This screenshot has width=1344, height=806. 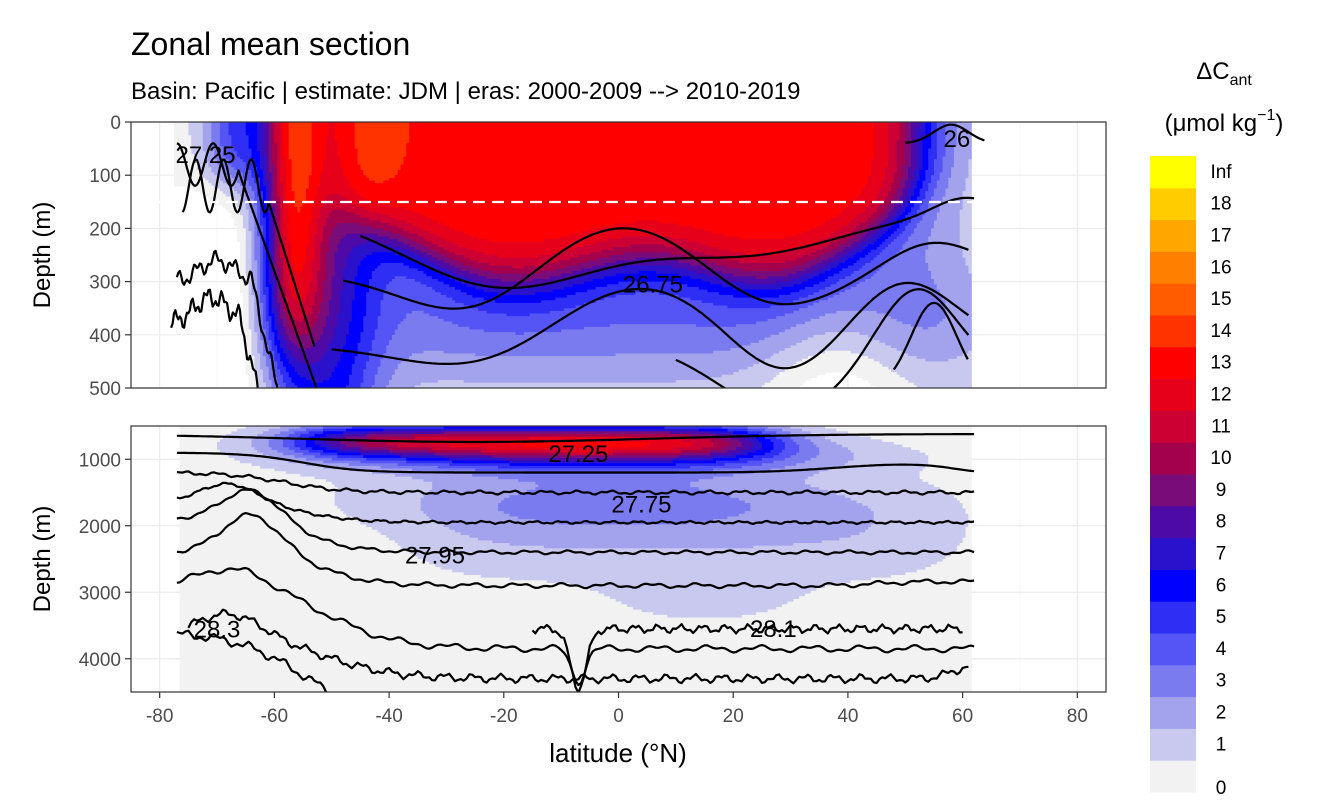 I want to click on isopycnal-label: 27.95, so click(x=435, y=556).